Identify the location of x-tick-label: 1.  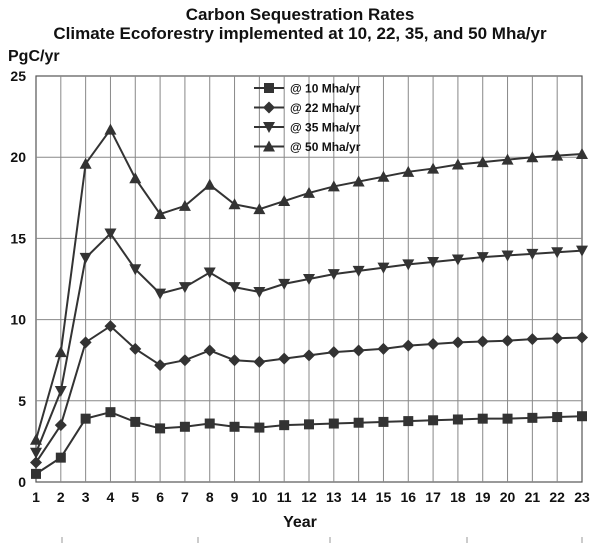
(36, 497).